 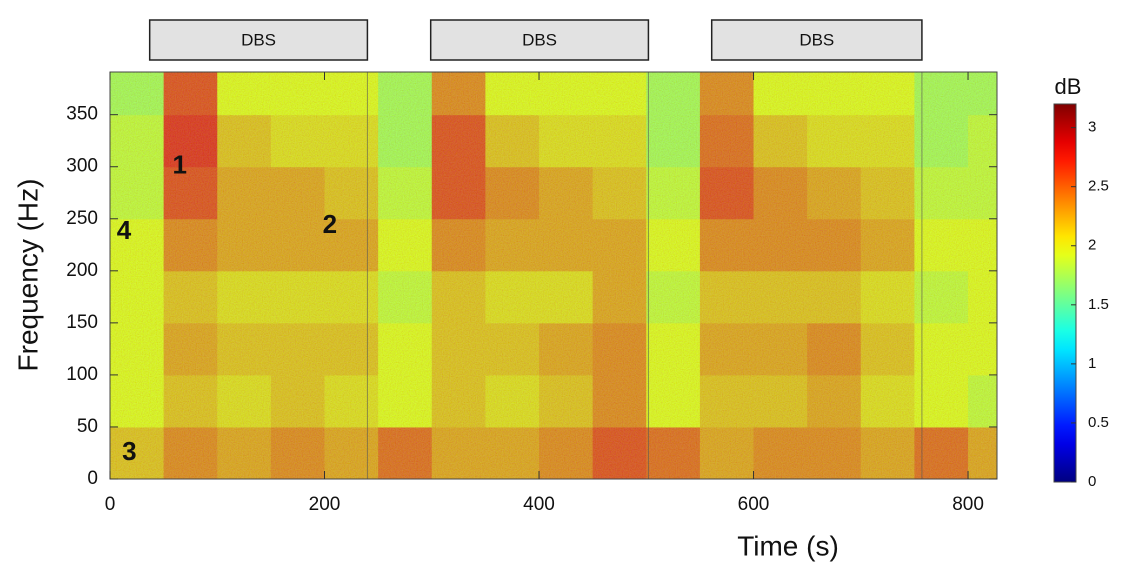 What do you see at coordinates (82, 218) in the screenshot?
I see `y-tick-label: 250` at bounding box center [82, 218].